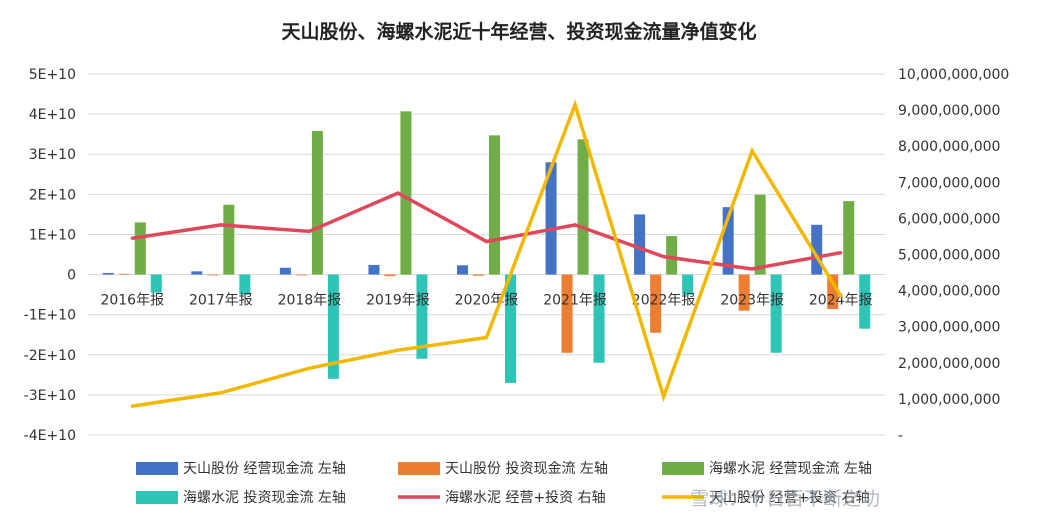  What do you see at coordinates (900, 436) in the screenshot?
I see `right-tick-label: -` at bounding box center [900, 436].